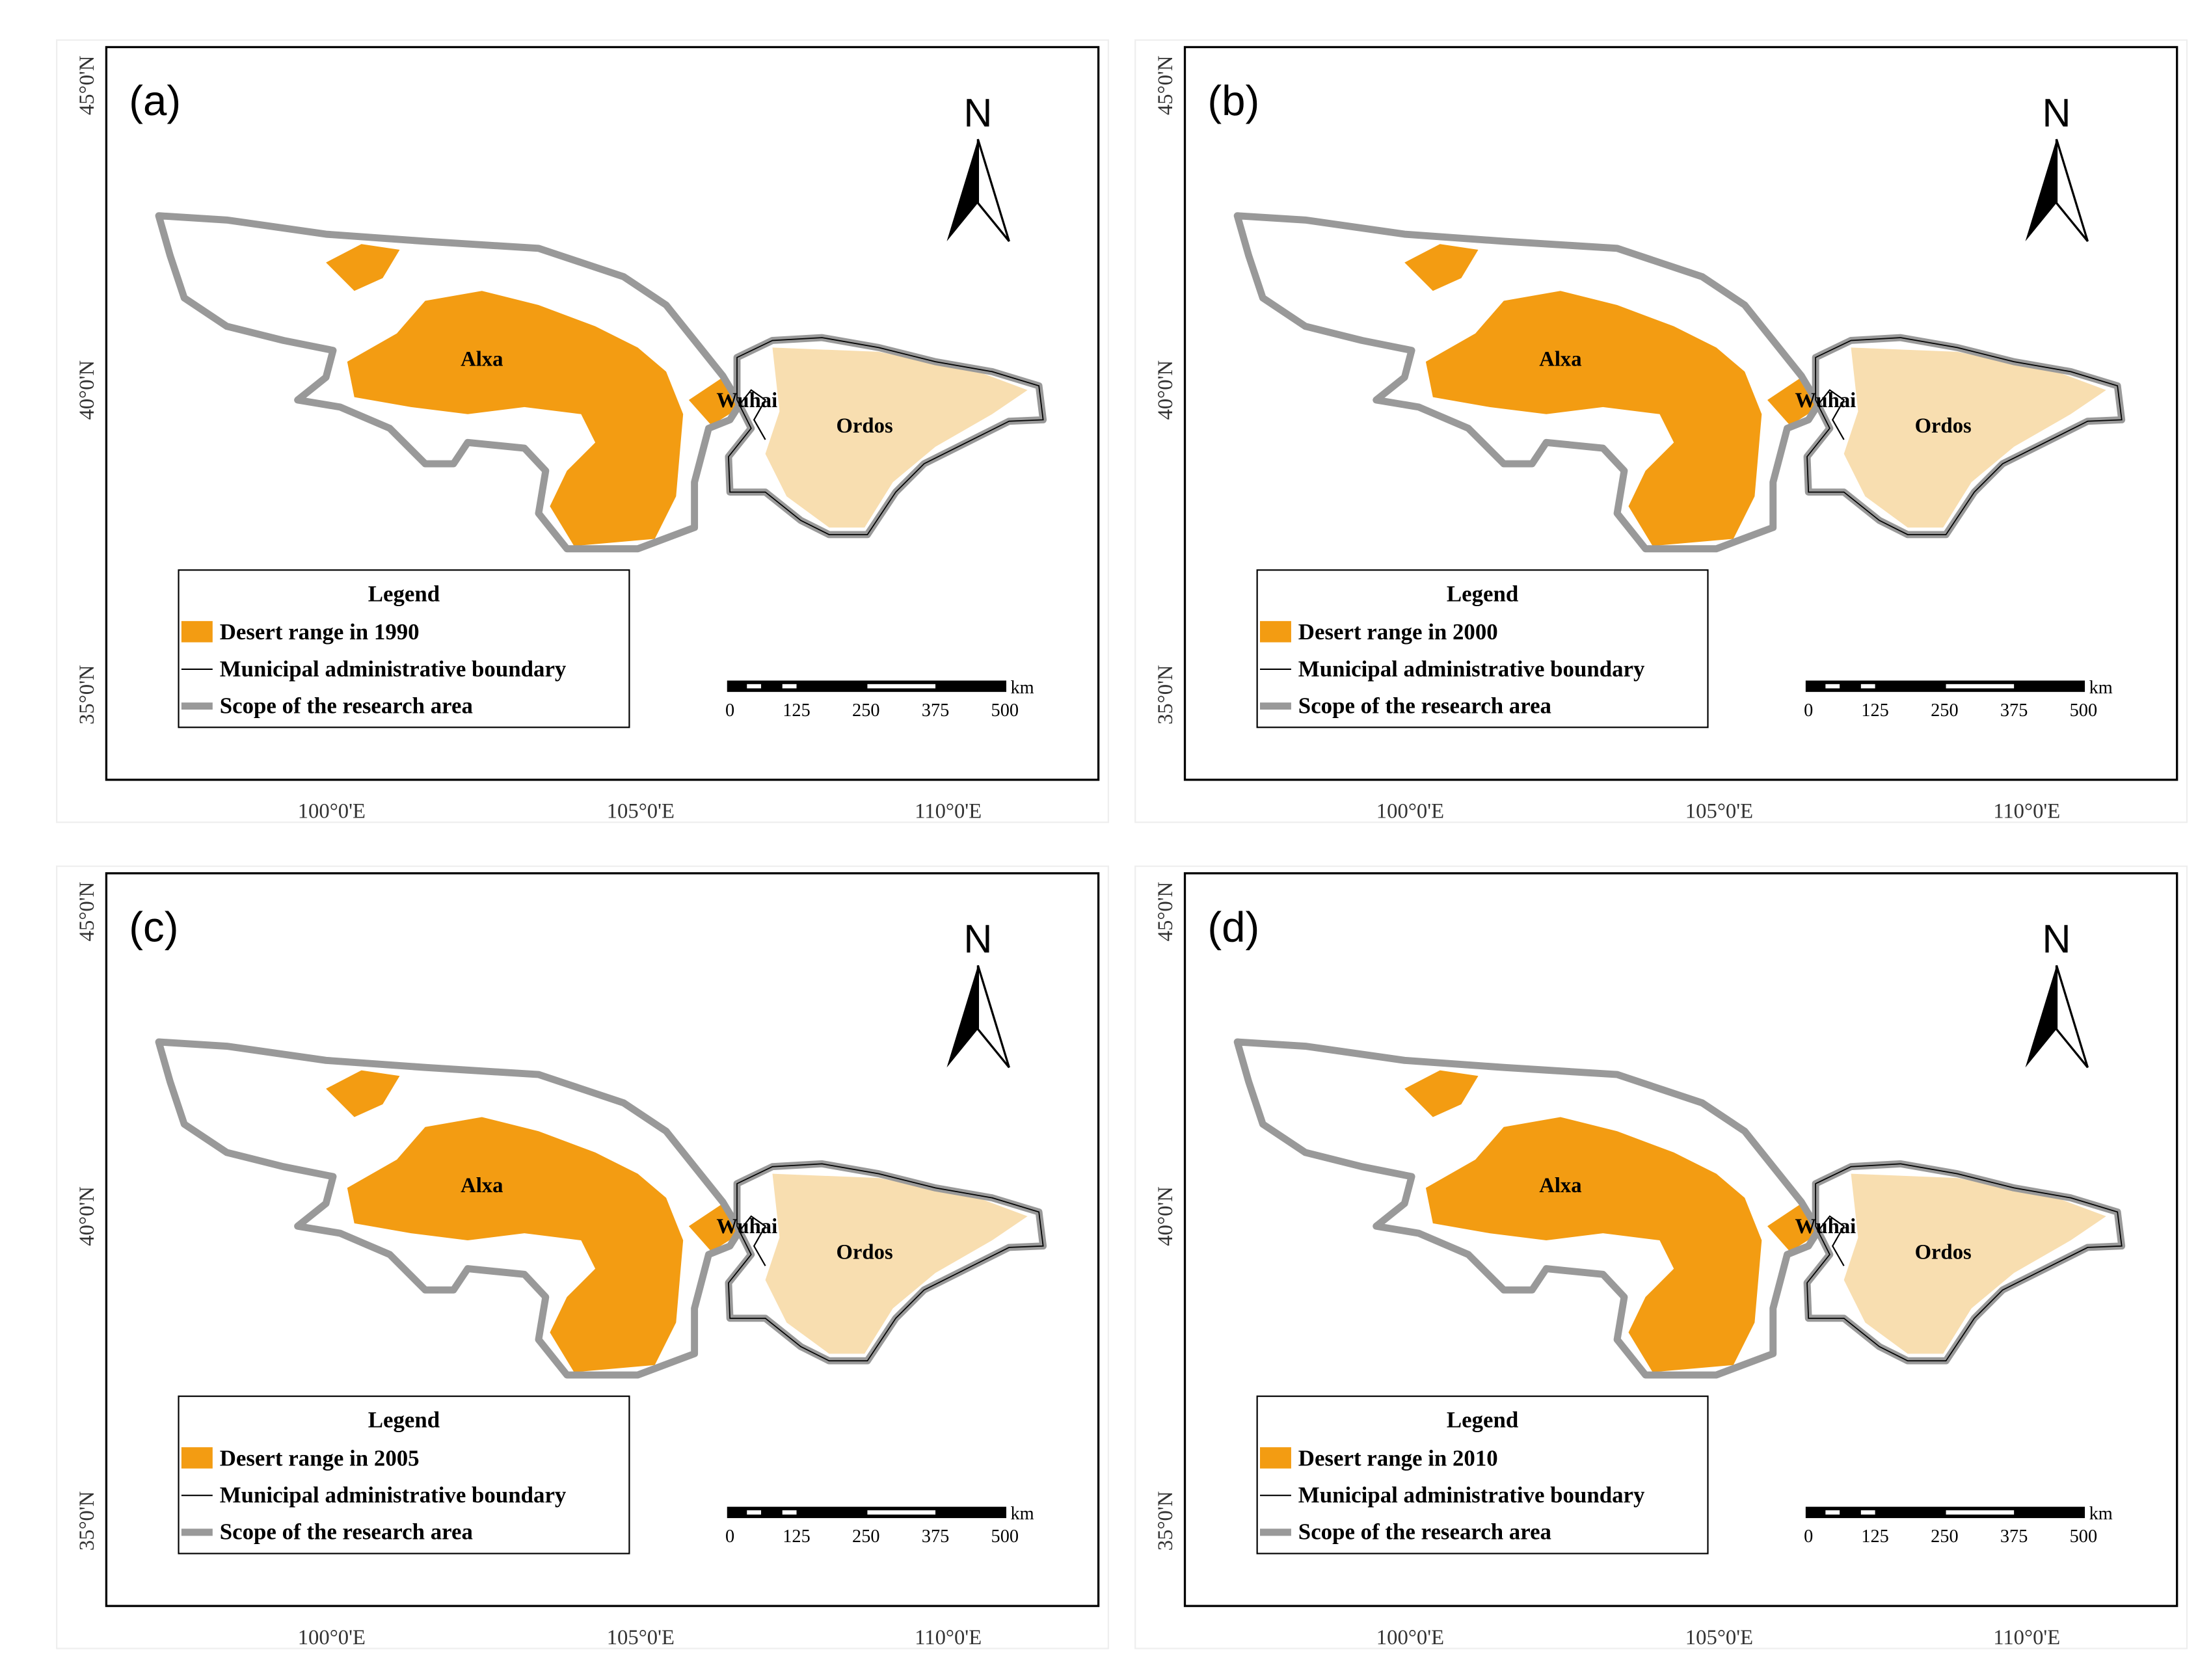  I want to click on legend-item: Desert range in 2005, so click(320, 1458).